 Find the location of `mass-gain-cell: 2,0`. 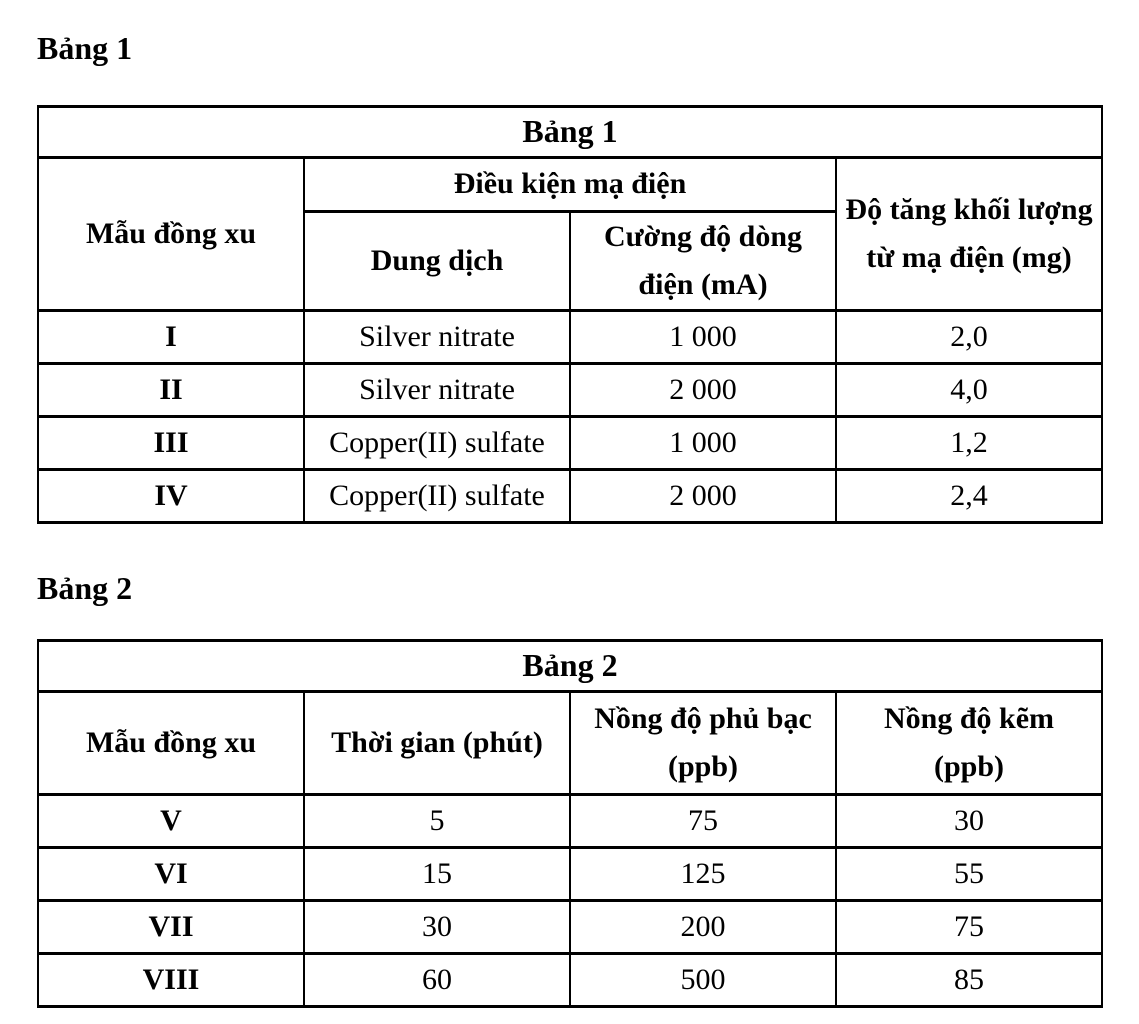

mass-gain-cell: 2,0 is located at coordinates (969, 336).